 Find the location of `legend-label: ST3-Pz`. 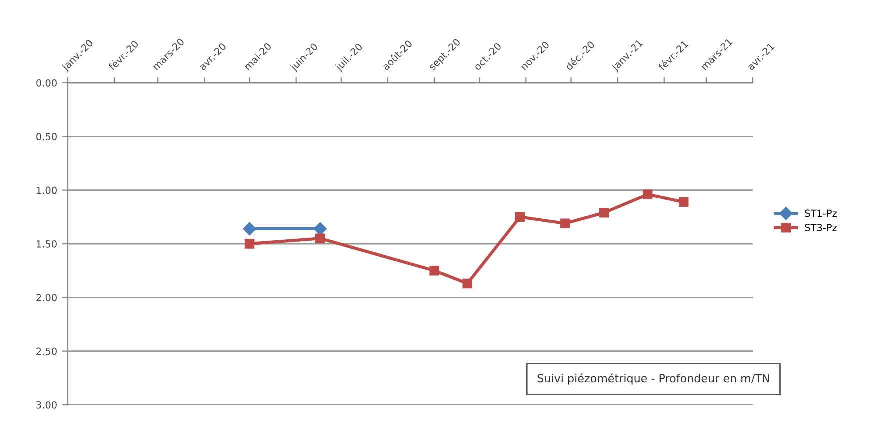

legend-label: ST3-Pz is located at coordinates (821, 228).